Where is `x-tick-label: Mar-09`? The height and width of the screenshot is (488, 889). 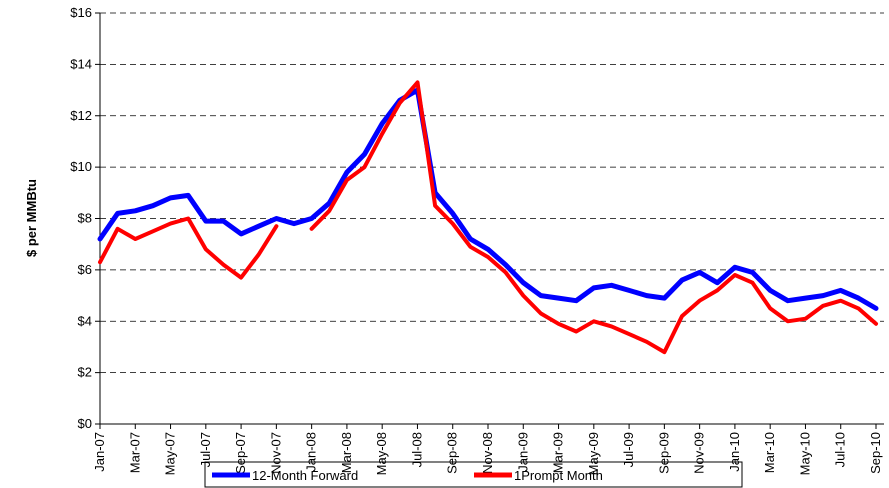 x-tick-label: Mar-09 is located at coordinates (558, 452).